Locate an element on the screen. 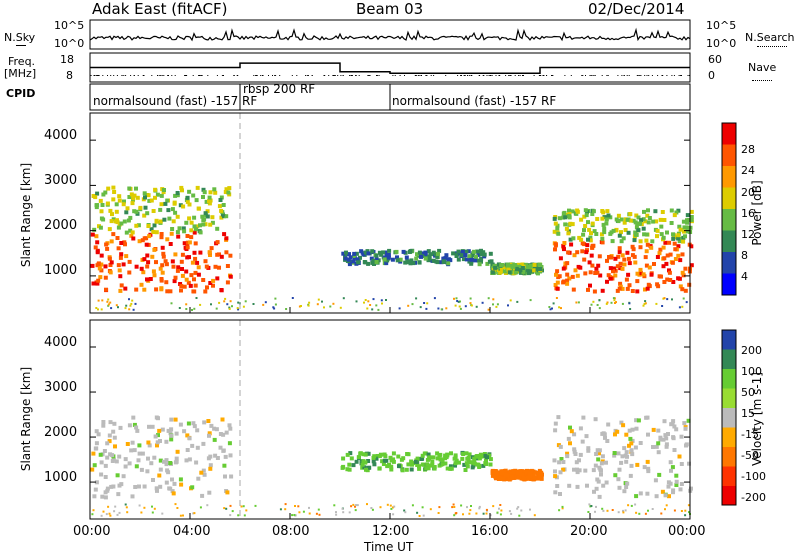 The image size is (800, 554). nave-label: Nave is located at coordinates (762, 67).